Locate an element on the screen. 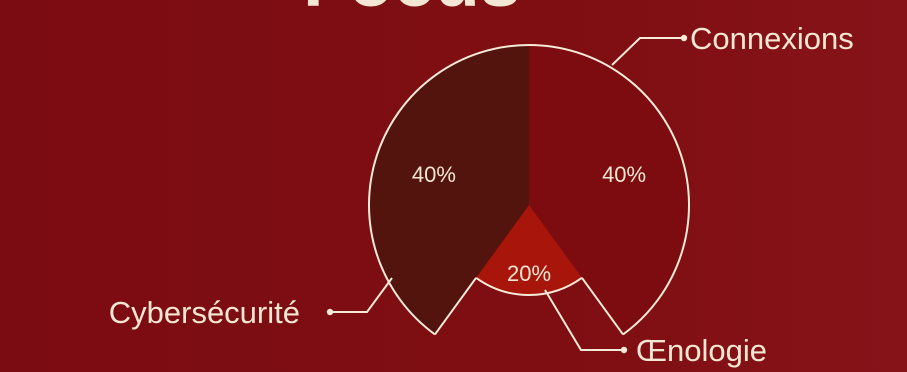 This screenshot has height=372, width=907. pie-slice-cybers-curit is located at coordinates (448, 190).